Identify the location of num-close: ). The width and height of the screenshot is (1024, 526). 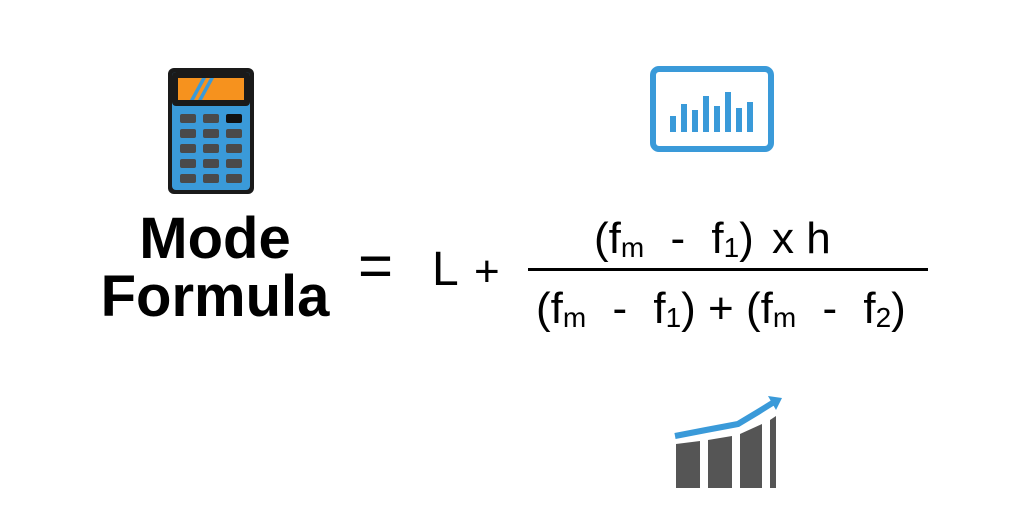
(746, 238).